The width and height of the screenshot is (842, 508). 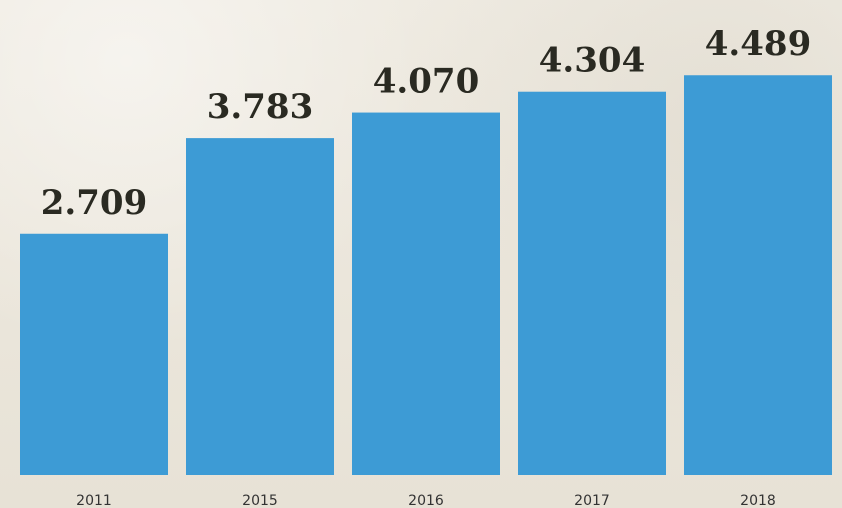 What do you see at coordinates (592, 500) in the screenshot?
I see `x-tick-label-2017: 2017` at bounding box center [592, 500].